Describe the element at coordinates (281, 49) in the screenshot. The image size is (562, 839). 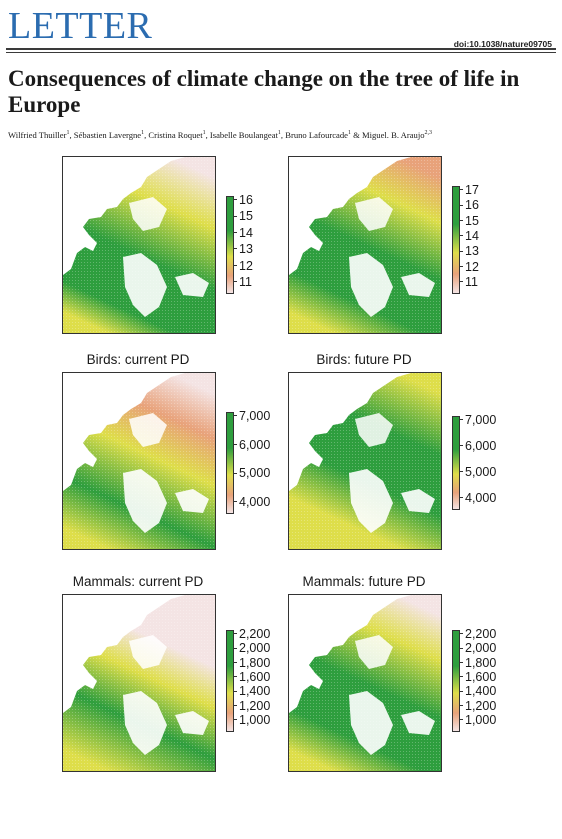
I see `header-rule-thick` at that location.